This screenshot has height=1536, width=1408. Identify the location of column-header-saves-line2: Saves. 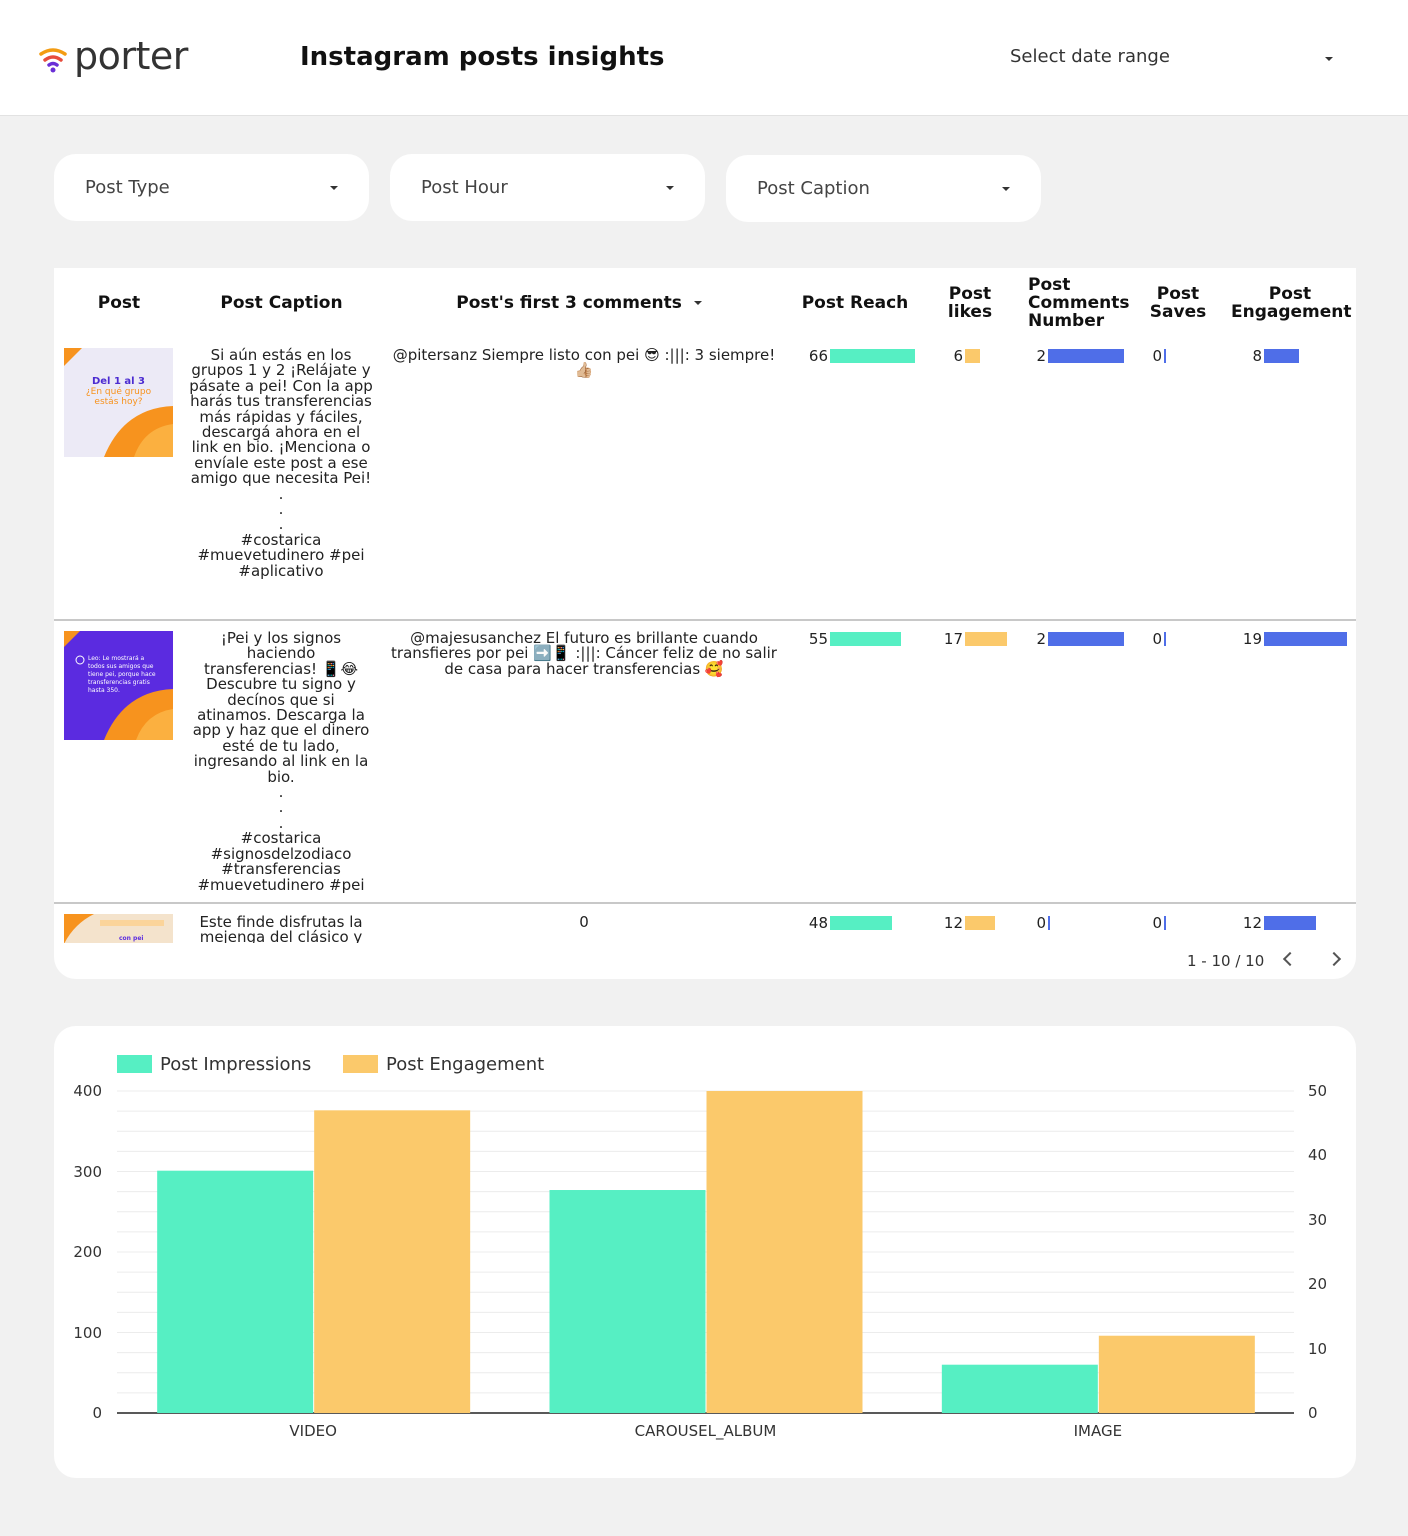
(1178, 312).